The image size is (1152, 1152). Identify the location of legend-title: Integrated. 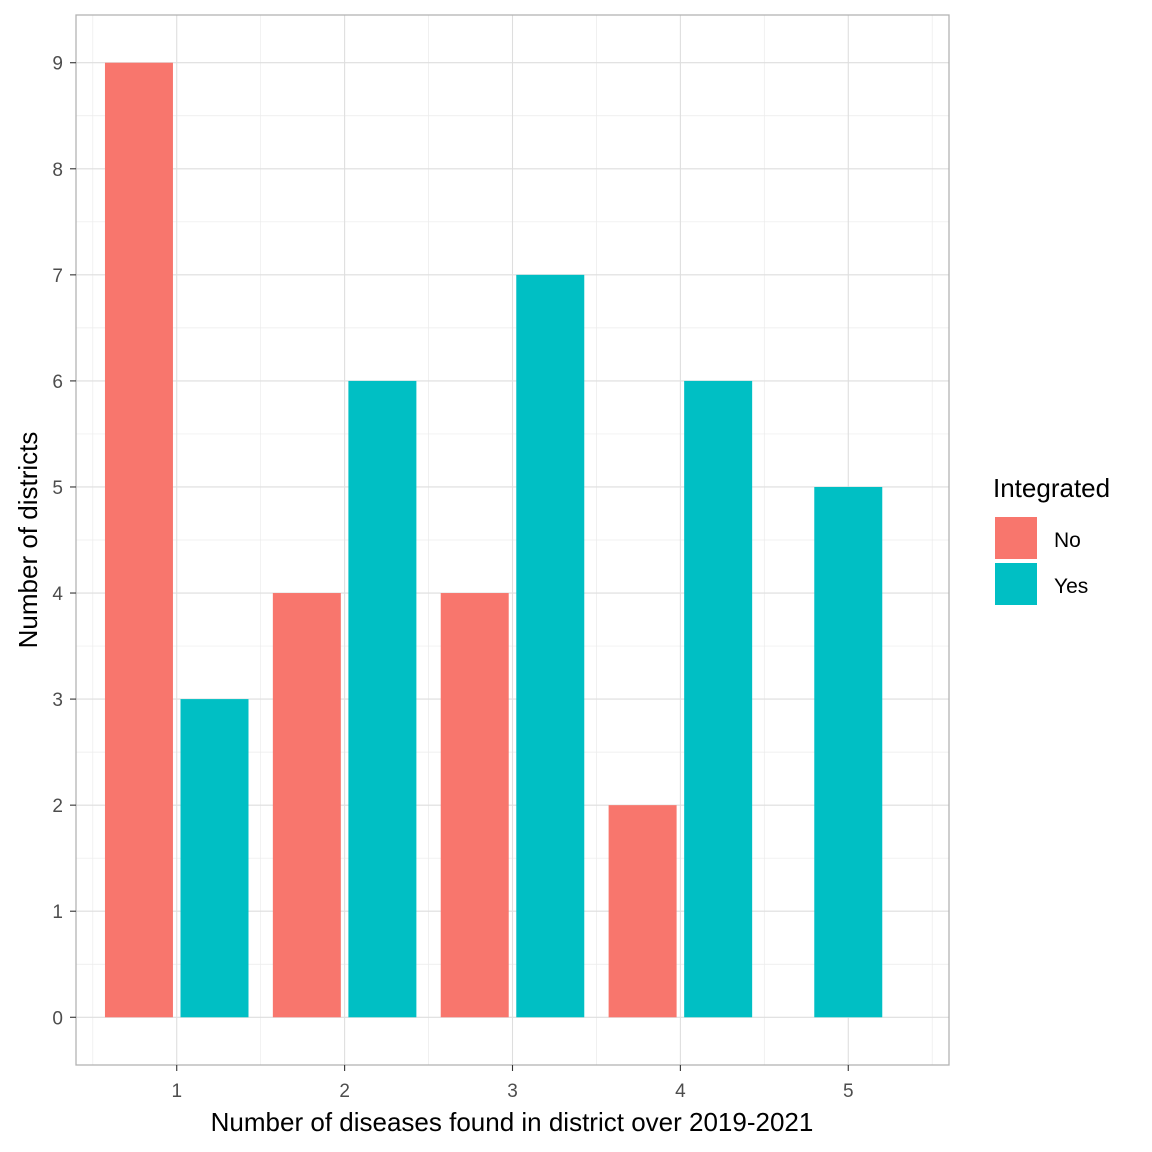
(1051, 488).